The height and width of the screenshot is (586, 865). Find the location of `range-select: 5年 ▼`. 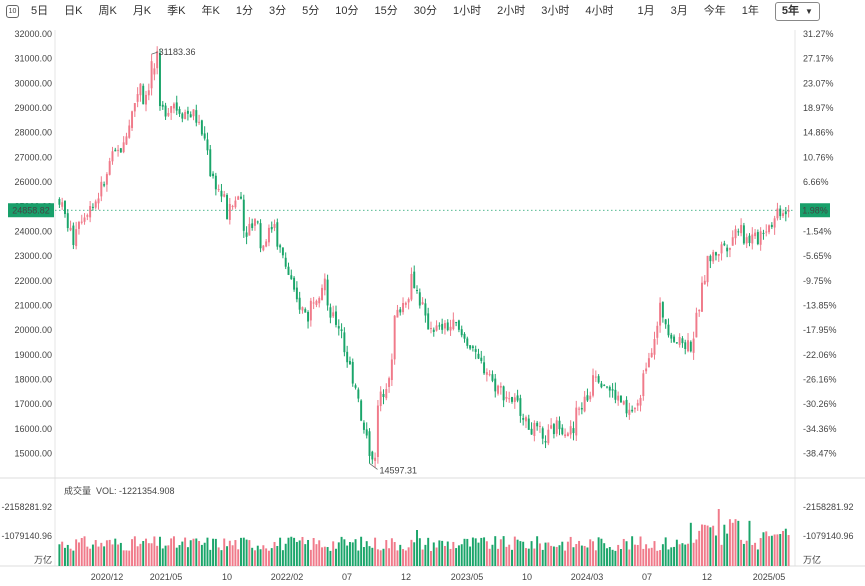

range-select: 5年 ▼ is located at coordinates (797, 11).